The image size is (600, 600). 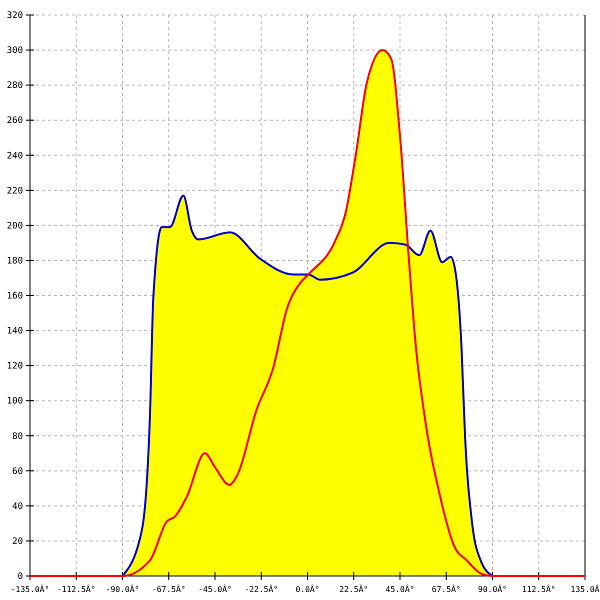 I want to click on y-tick-label: 240, so click(x=14, y=156).